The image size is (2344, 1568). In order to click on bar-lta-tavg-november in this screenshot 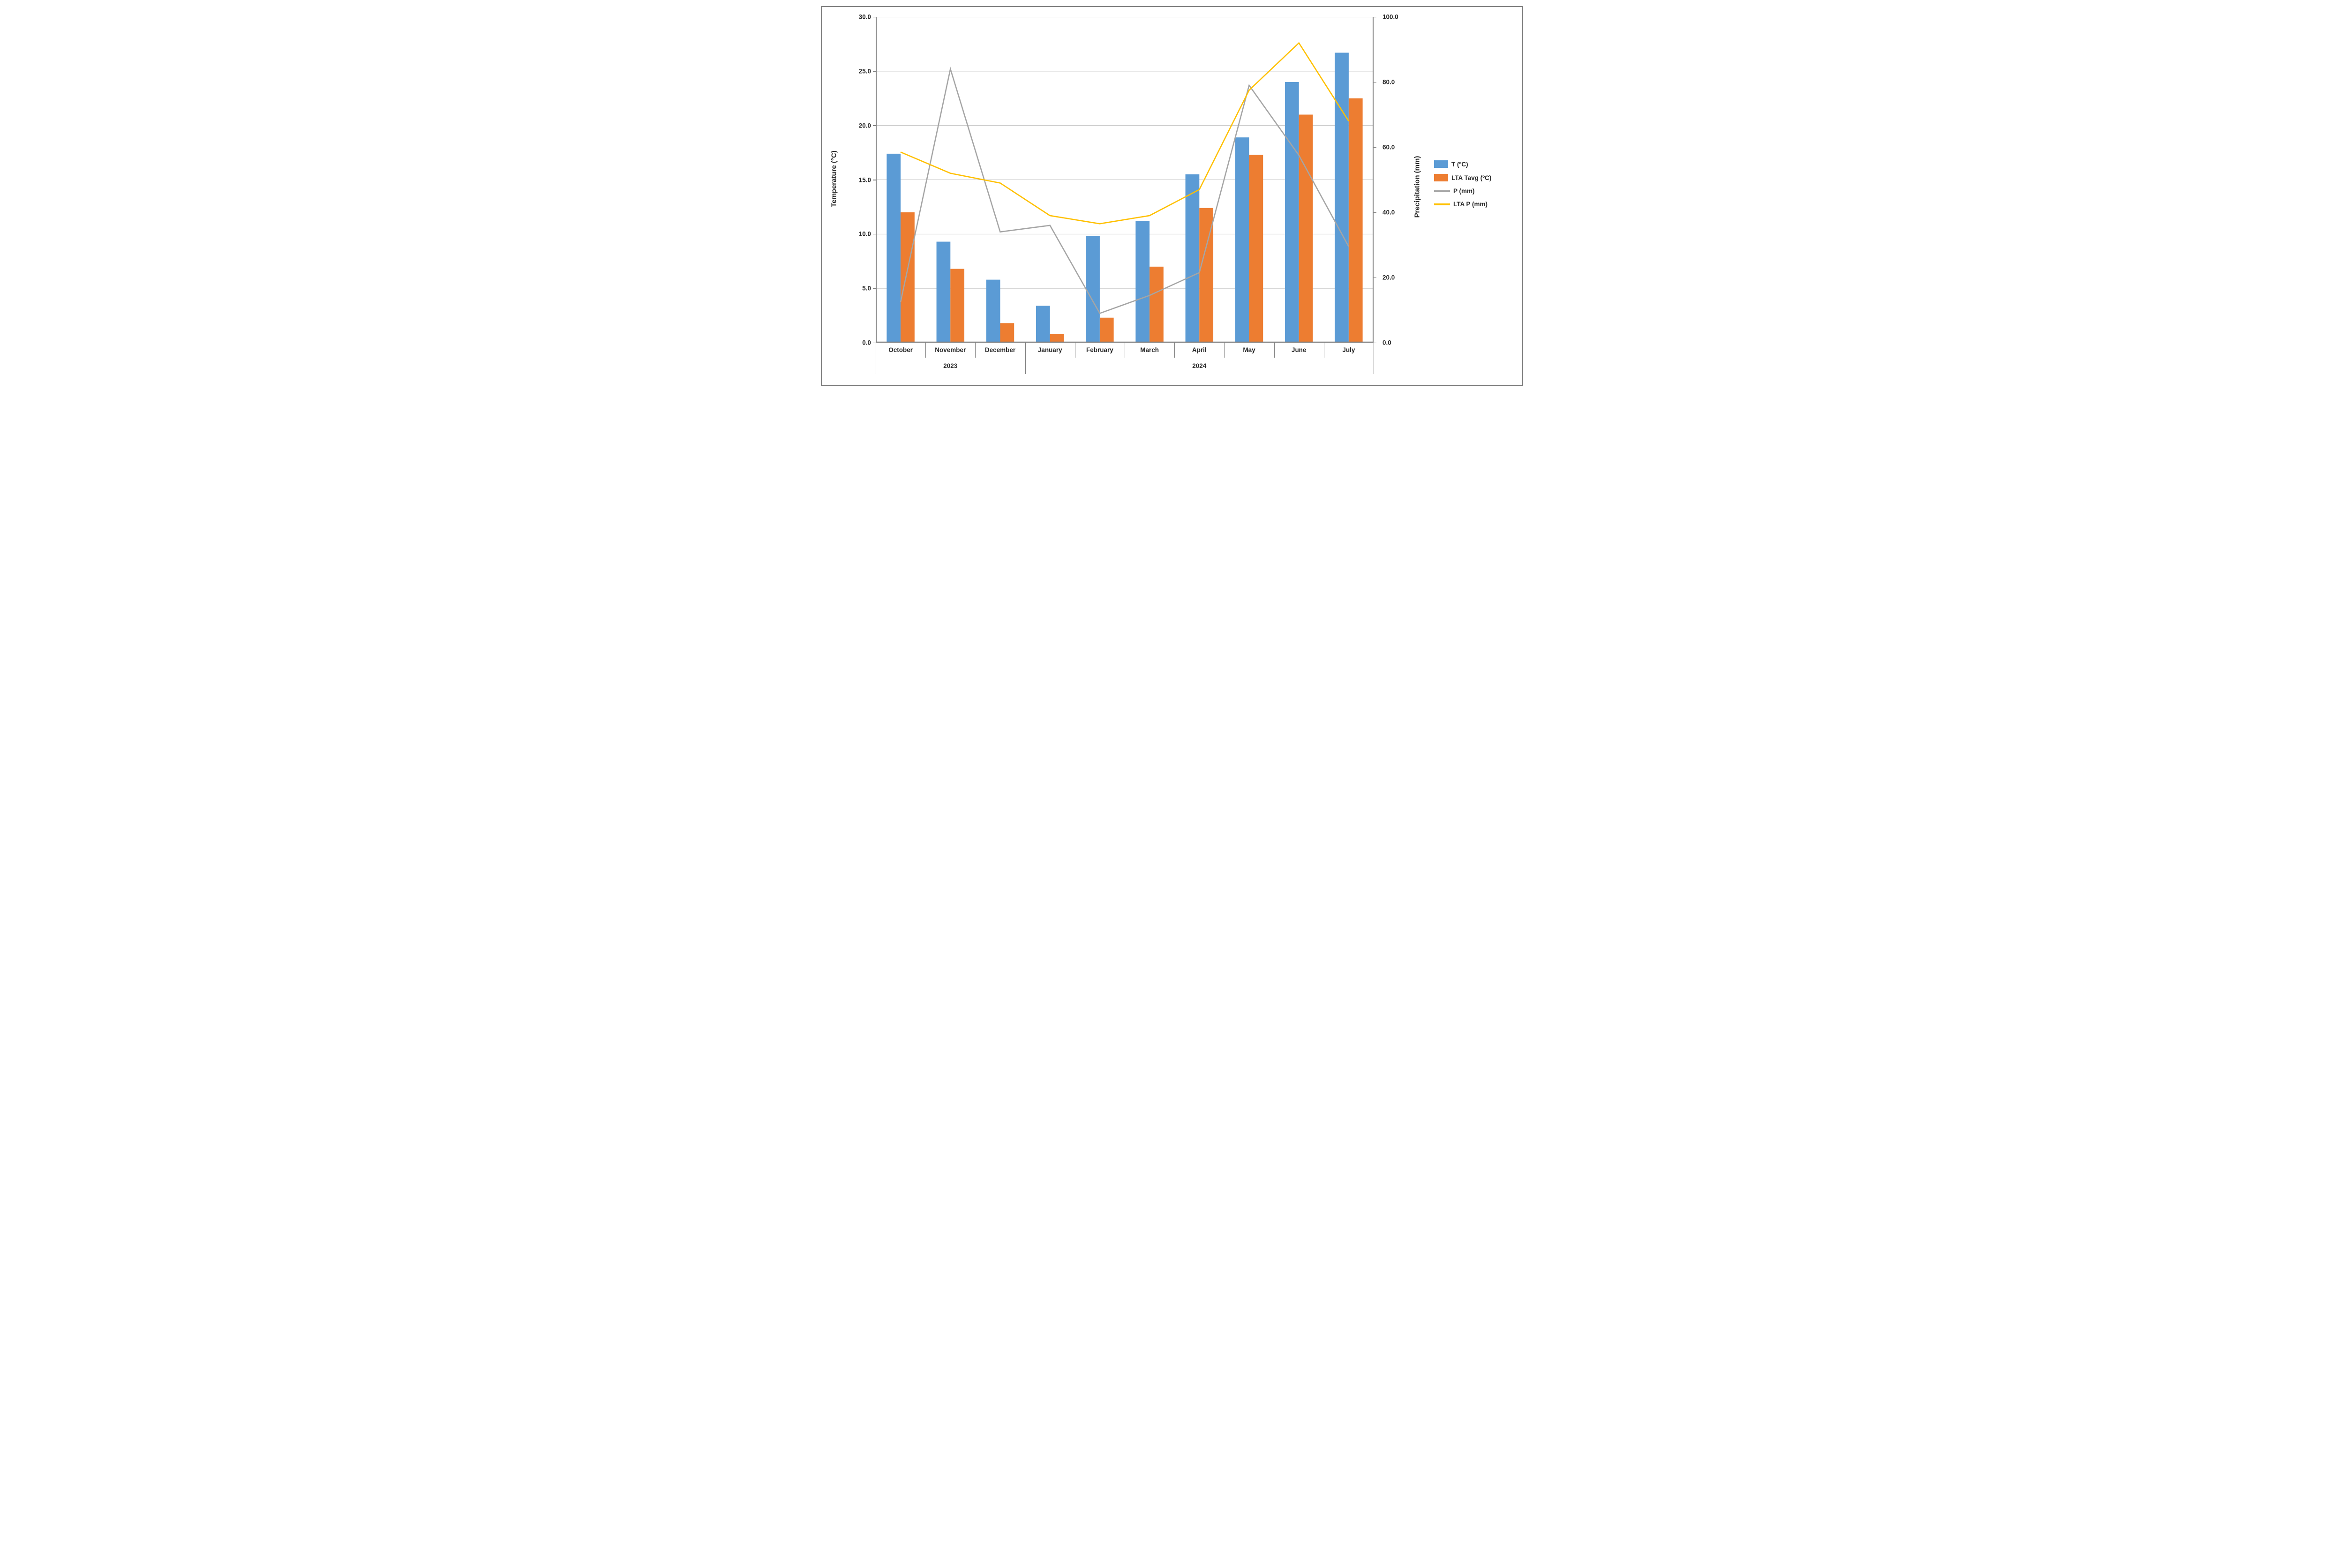, I will do `click(957, 306)`.